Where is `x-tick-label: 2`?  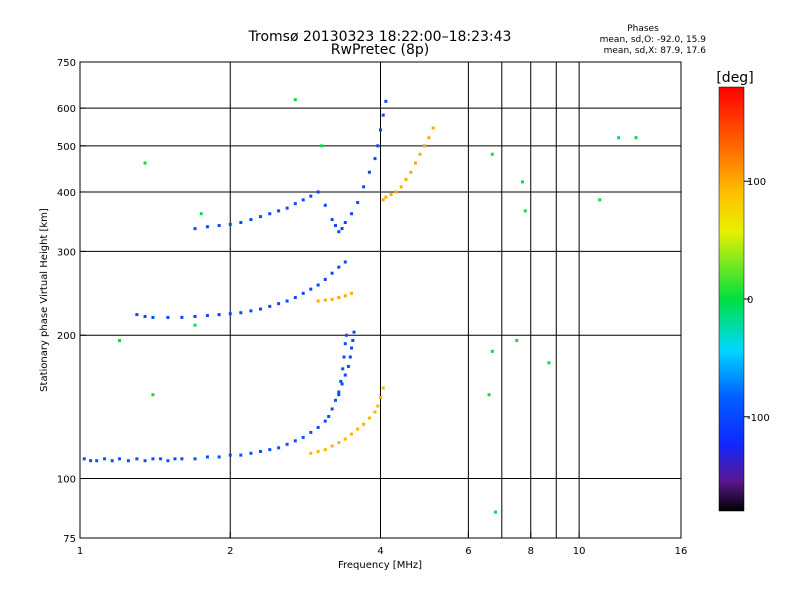 x-tick-label: 2 is located at coordinates (230, 551).